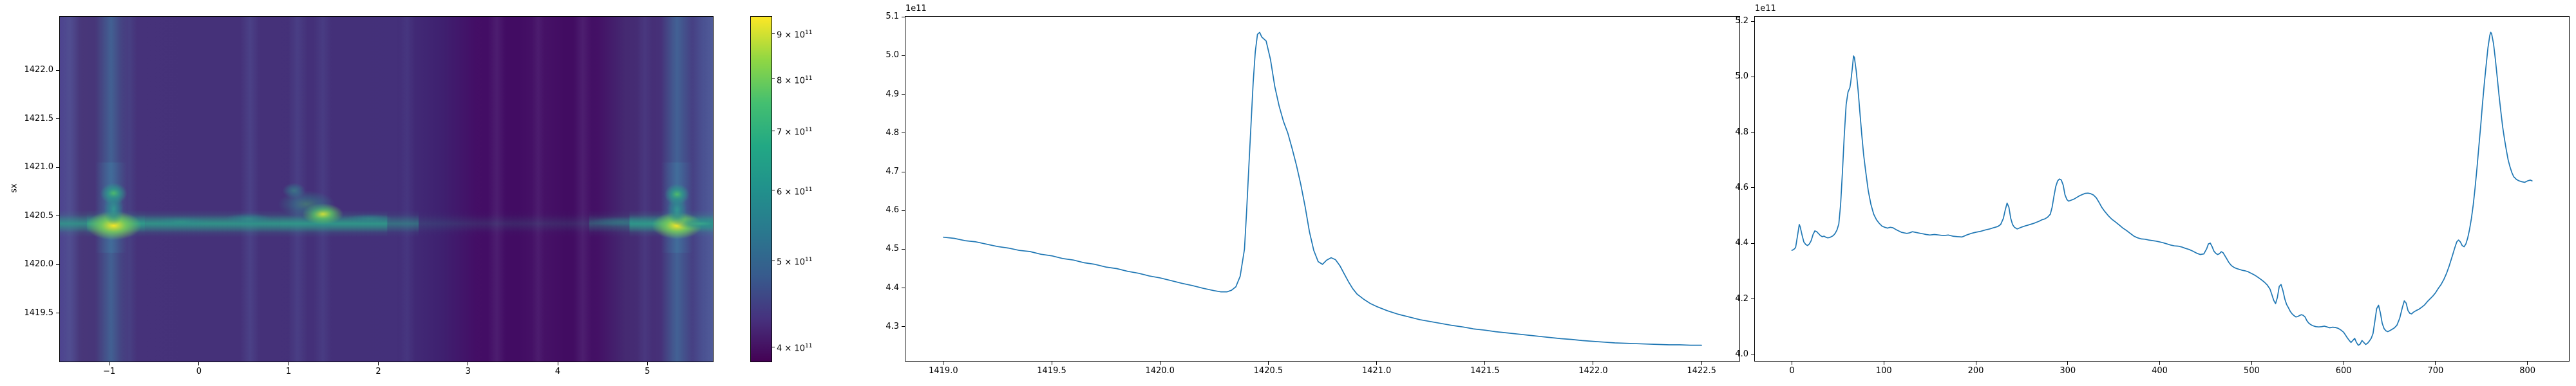 The width and height of the screenshot is (2576, 386). What do you see at coordinates (1975, 371) in the screenshot?
I see `x-tick-label: 200` at bounding box center [1975, 371].